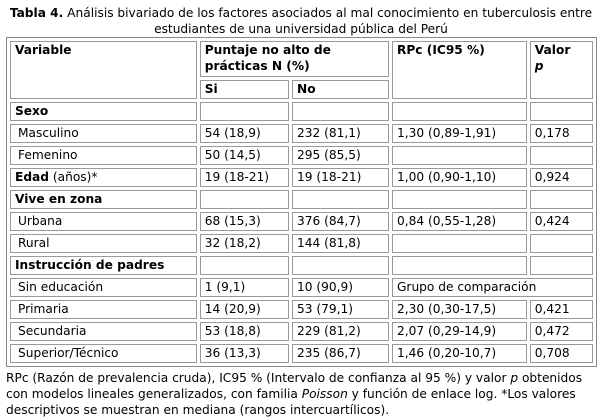 The width and height of the screenshot is (602, 418). What do you see at coordinates (244, 331) in the screenshot?
I see `si-value: 53 (18,8)` at bounding box center [244, 331].